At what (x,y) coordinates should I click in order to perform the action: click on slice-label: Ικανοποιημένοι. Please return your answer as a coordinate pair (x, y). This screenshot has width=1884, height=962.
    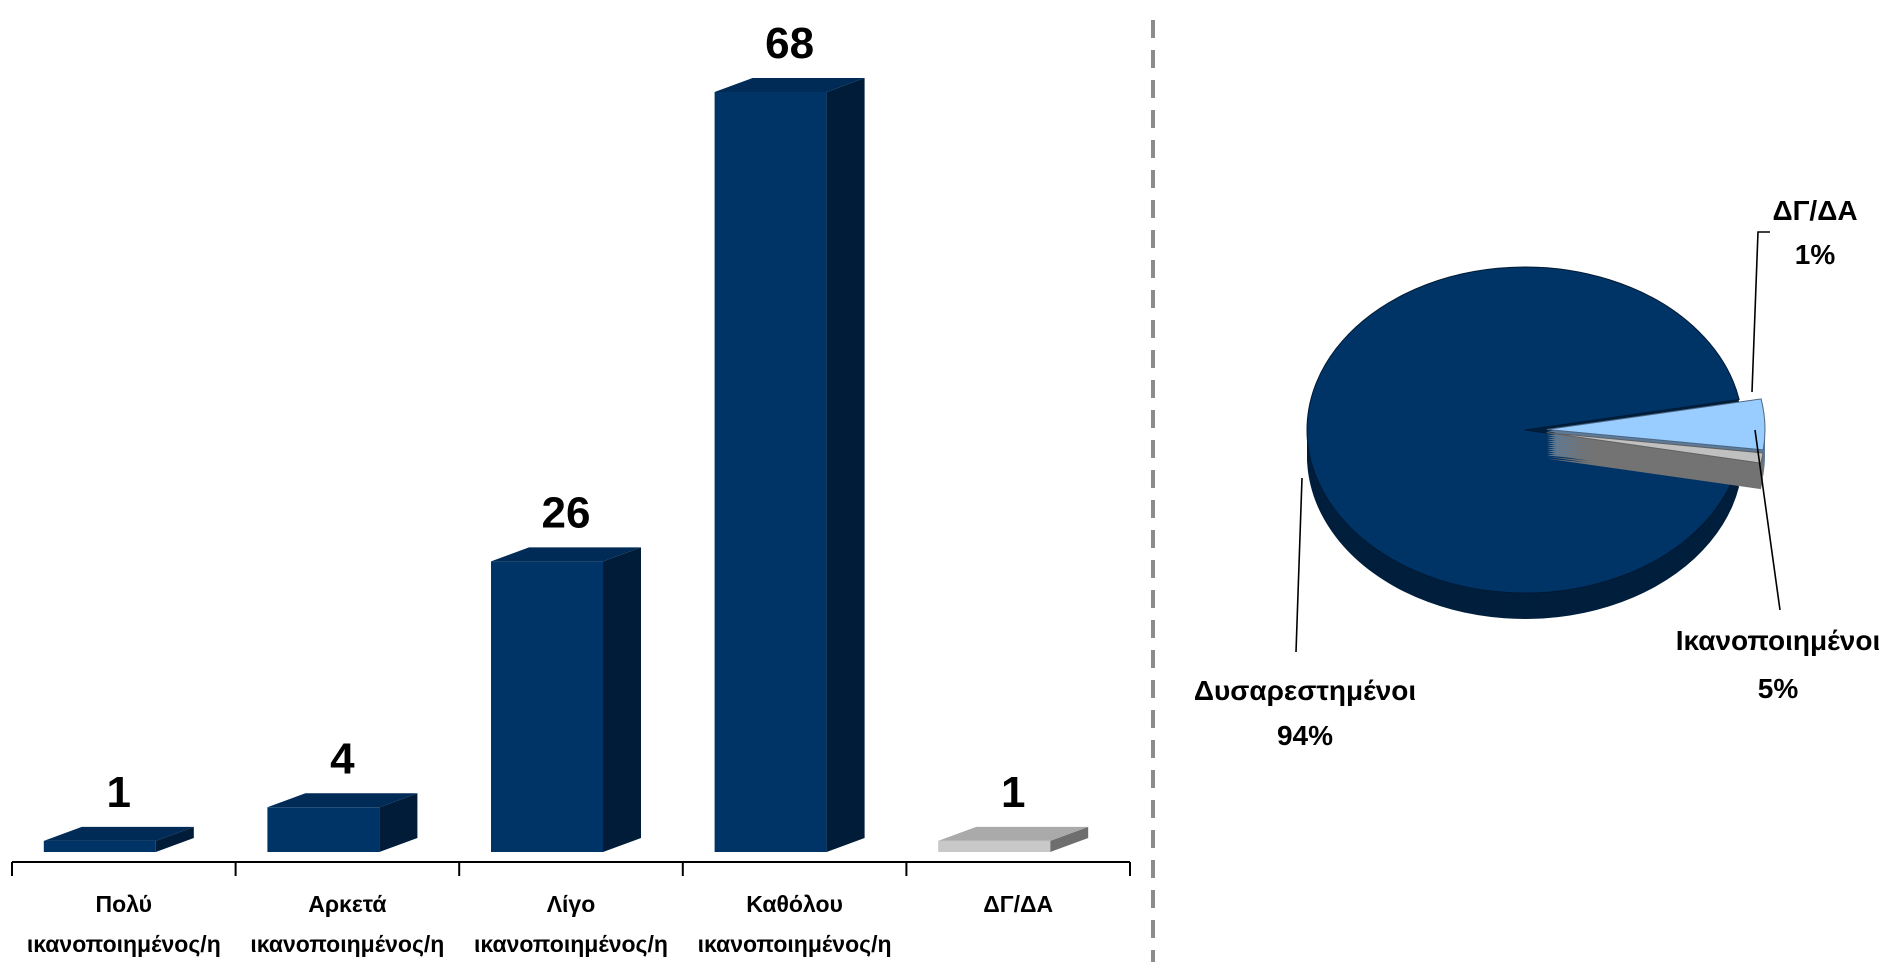
    Looking at the image, I should click on (1778, 640).